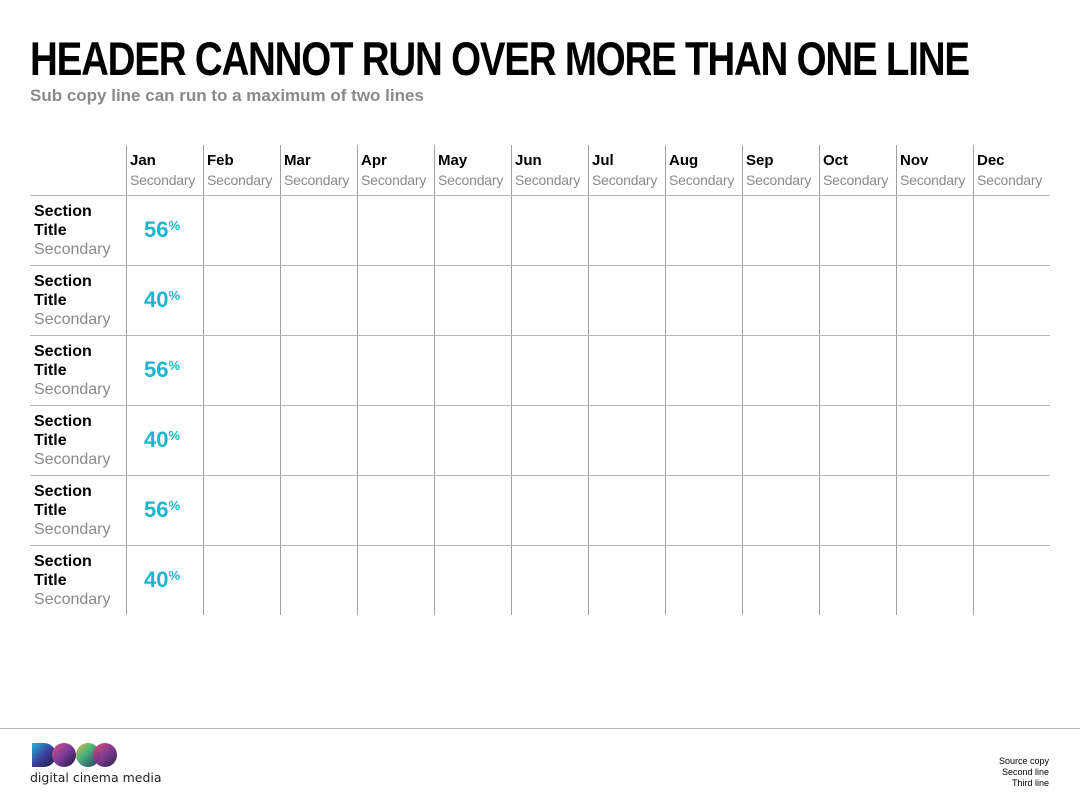 Image resolution: width=1080 pixels, height=810 pixels. What do you see at coordinates (241, 170) in the screenshot?
I see `month-header: Feb Secondary` at bounding box center [241, 170].